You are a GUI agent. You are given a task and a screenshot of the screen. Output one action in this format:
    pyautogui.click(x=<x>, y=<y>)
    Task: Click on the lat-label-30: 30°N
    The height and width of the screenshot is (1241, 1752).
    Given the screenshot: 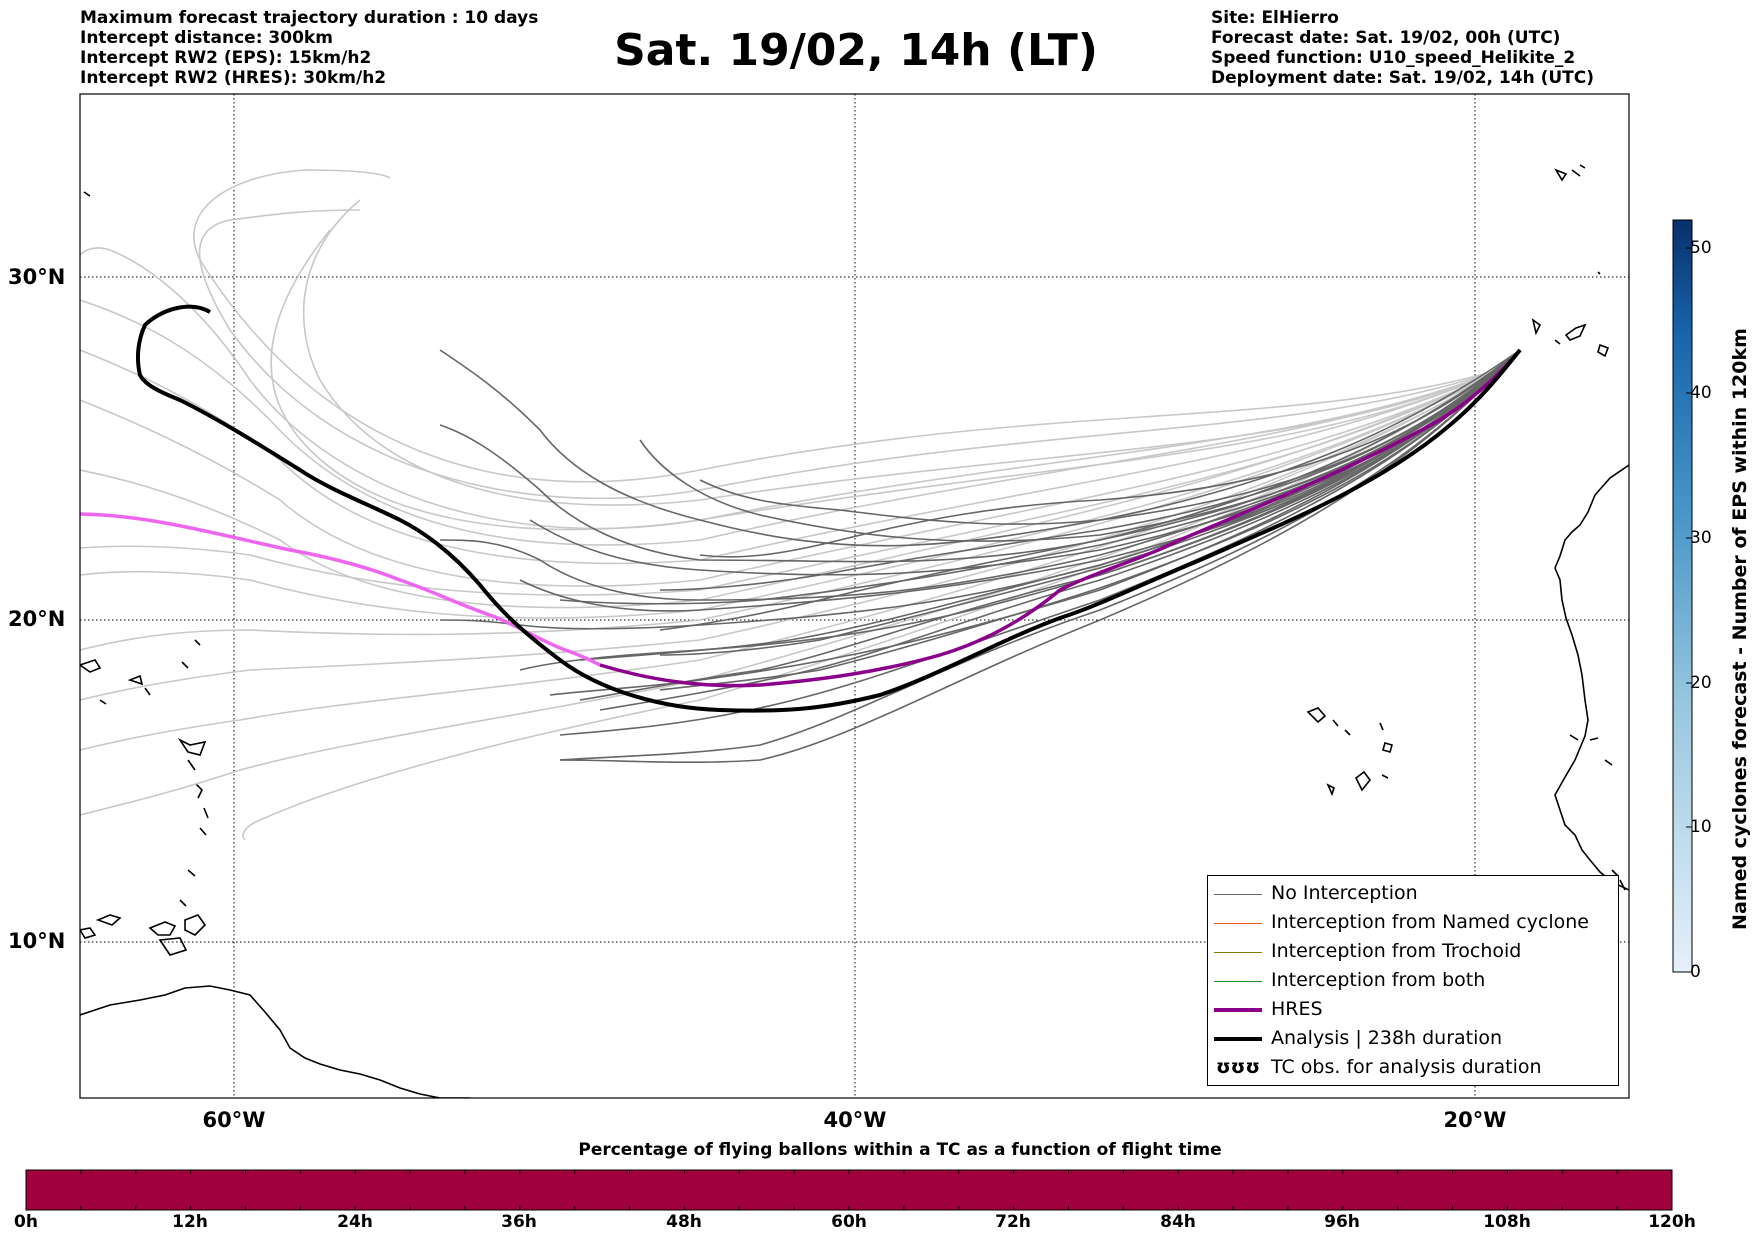 What is the action you would take?
    pyautogui.click(x=37, y=277)
    